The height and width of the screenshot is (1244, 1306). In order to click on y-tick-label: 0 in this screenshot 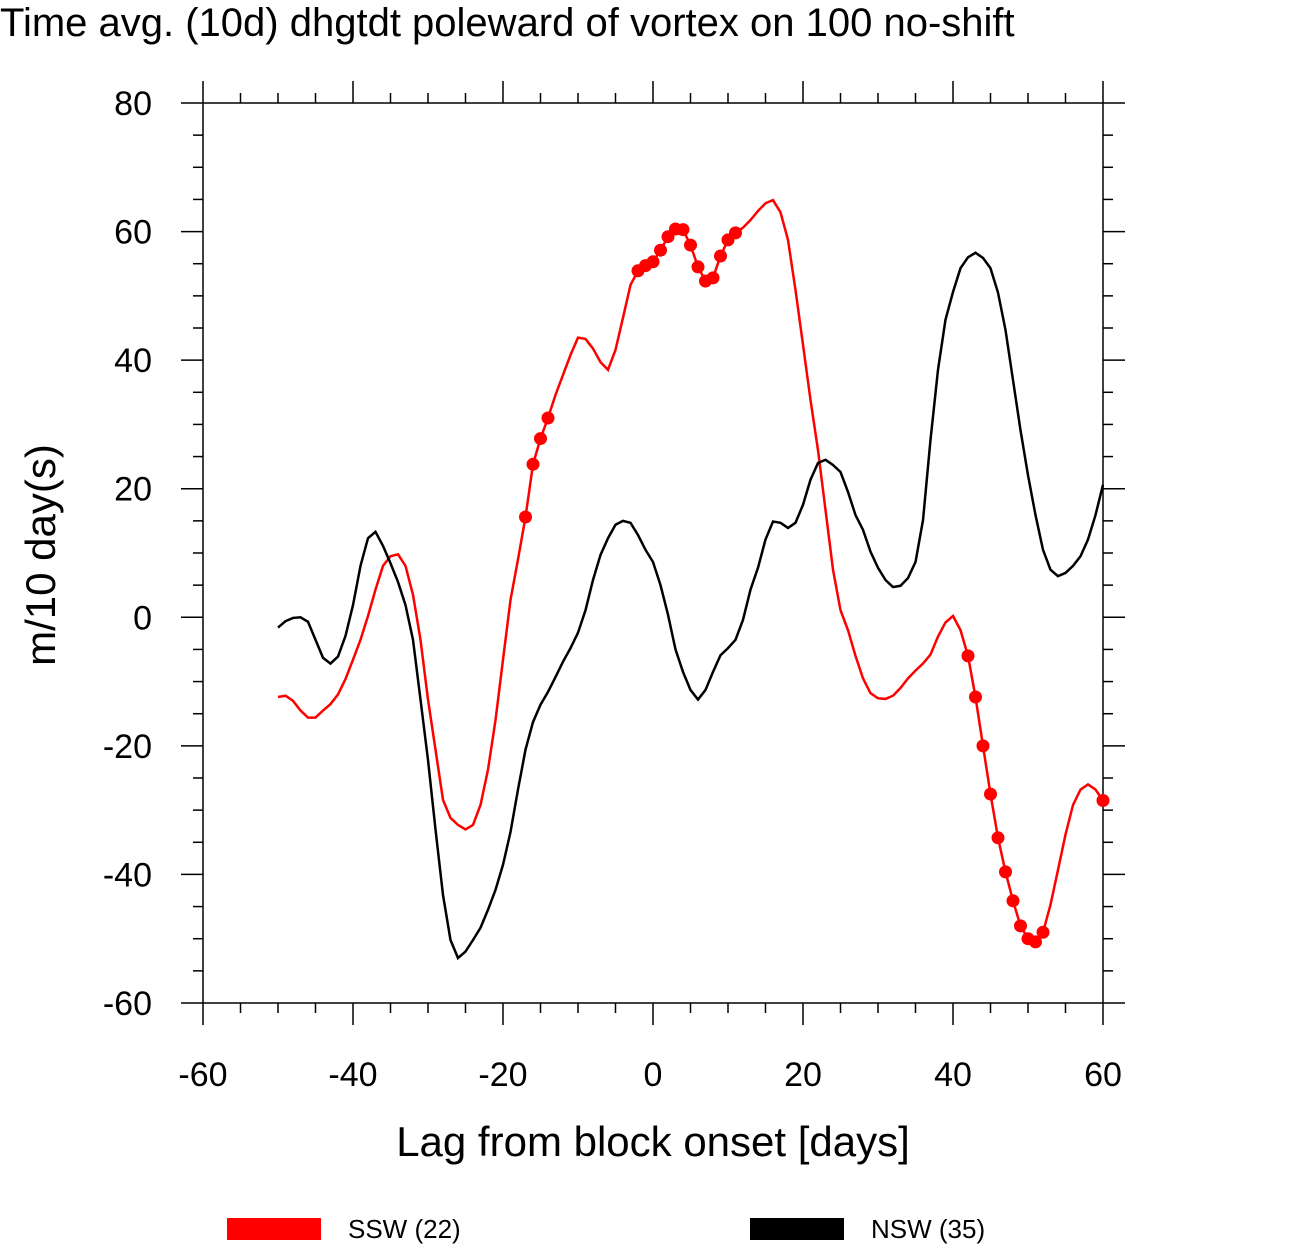, I will do `click(142, 618)`.